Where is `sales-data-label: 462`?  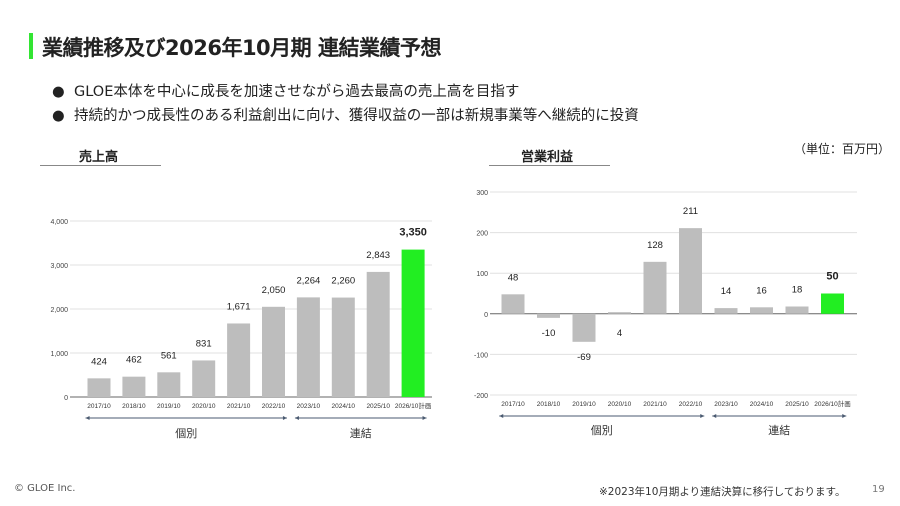
sales-data-label: 462 is located at coordinates (134, 360).